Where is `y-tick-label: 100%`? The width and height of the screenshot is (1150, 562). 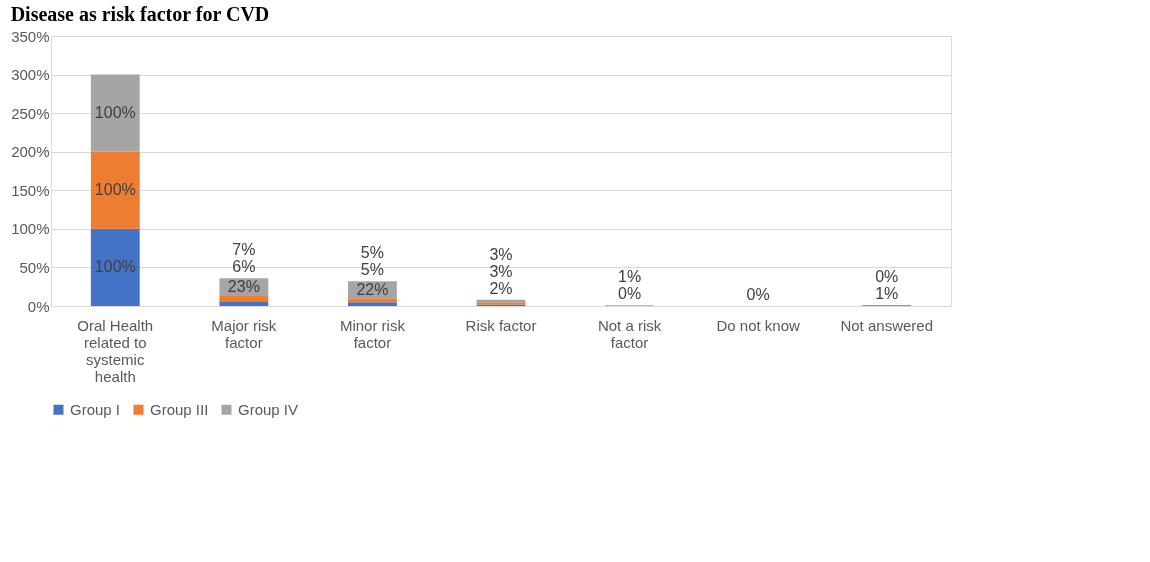 y-tick-label: 100% is located at coordinates (30, 229).